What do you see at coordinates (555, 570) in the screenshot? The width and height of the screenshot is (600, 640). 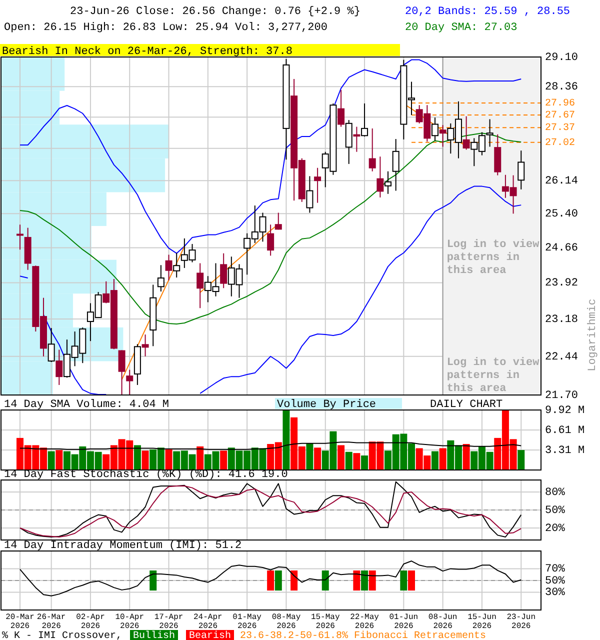 I see `y-tick-label: 70%` at bounding box center [555, 570].